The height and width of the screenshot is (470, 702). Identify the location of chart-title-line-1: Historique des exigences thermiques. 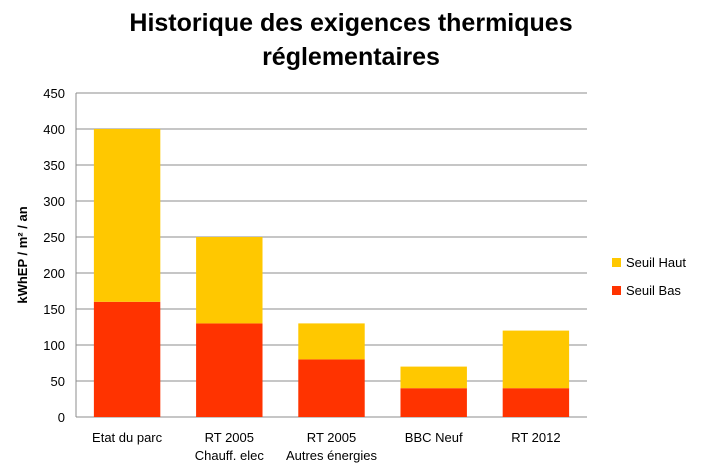
(351, 23).